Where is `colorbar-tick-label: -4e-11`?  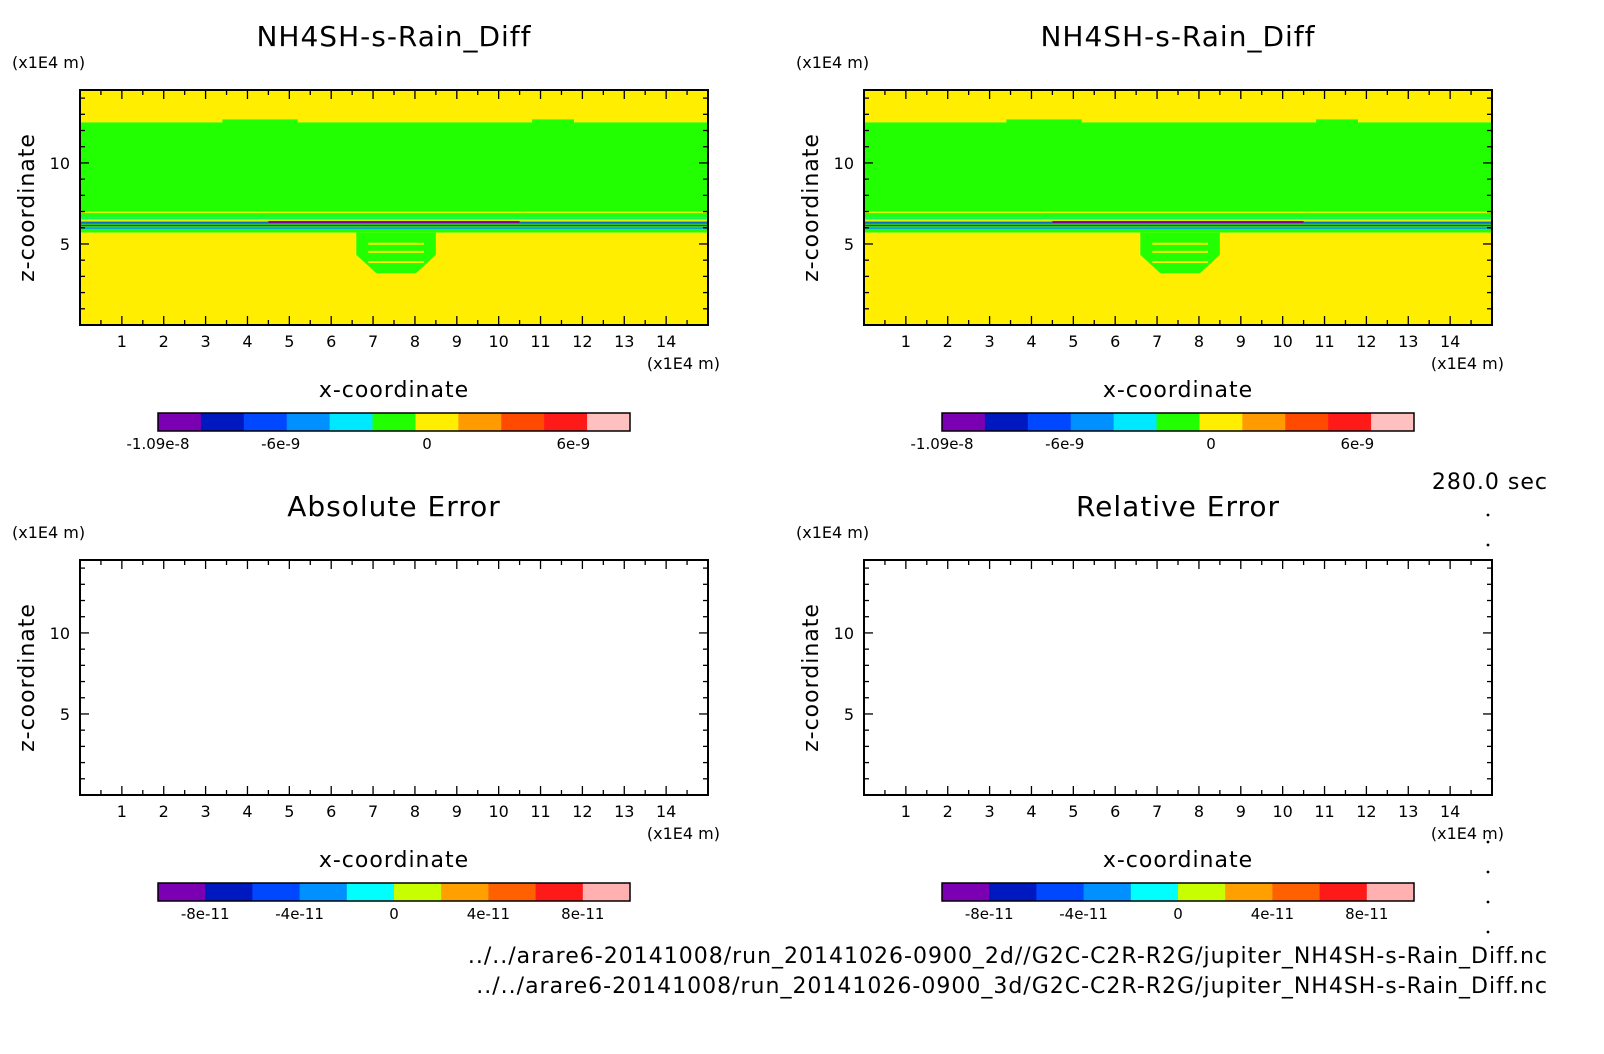 colorbar-tick-label: -4e-11 is located at coordinates (299, 914).